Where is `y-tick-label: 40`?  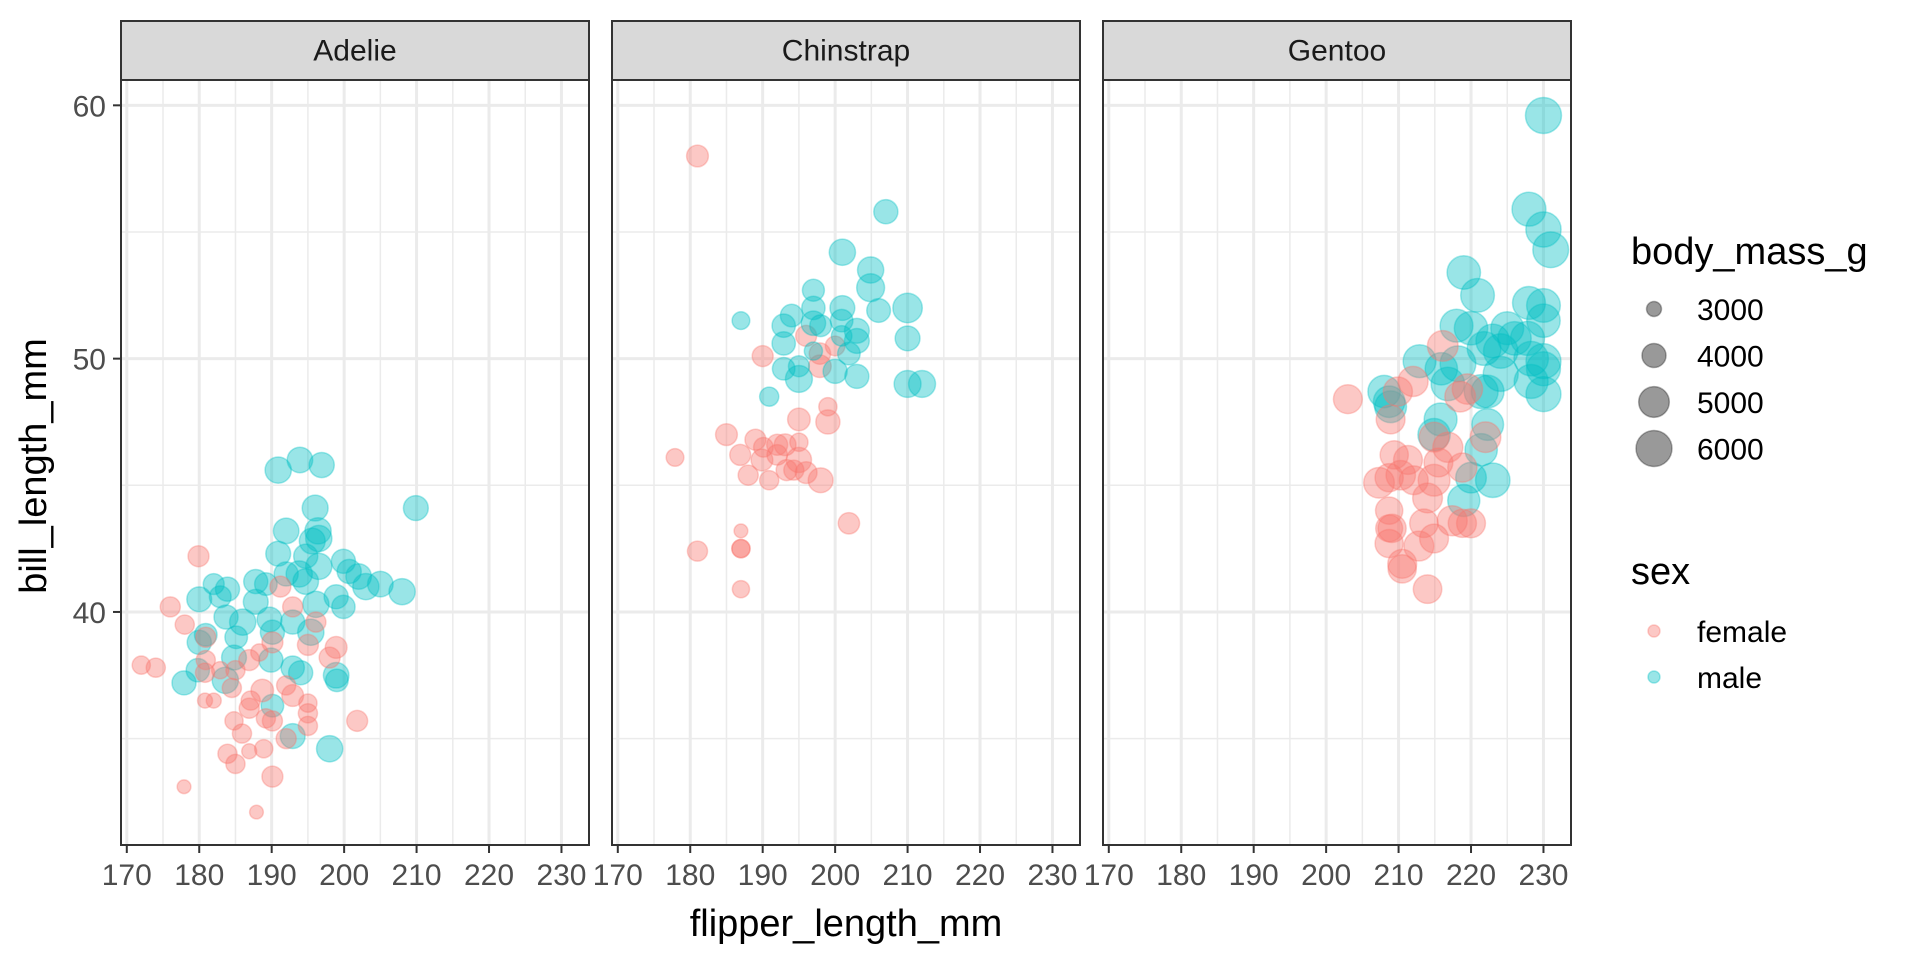
y-tick-label: 40 is located at coordinates (89, 613).